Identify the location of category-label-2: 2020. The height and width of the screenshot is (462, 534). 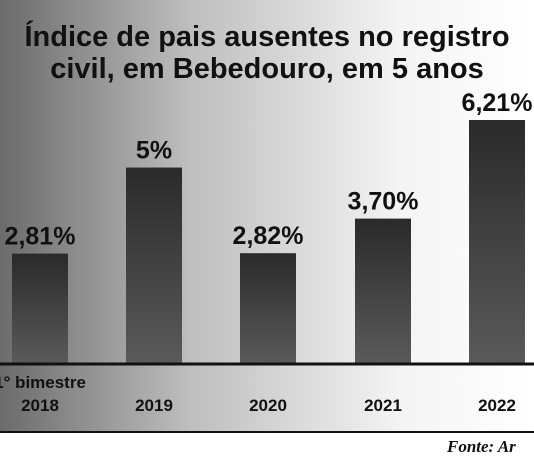
(268, 405).